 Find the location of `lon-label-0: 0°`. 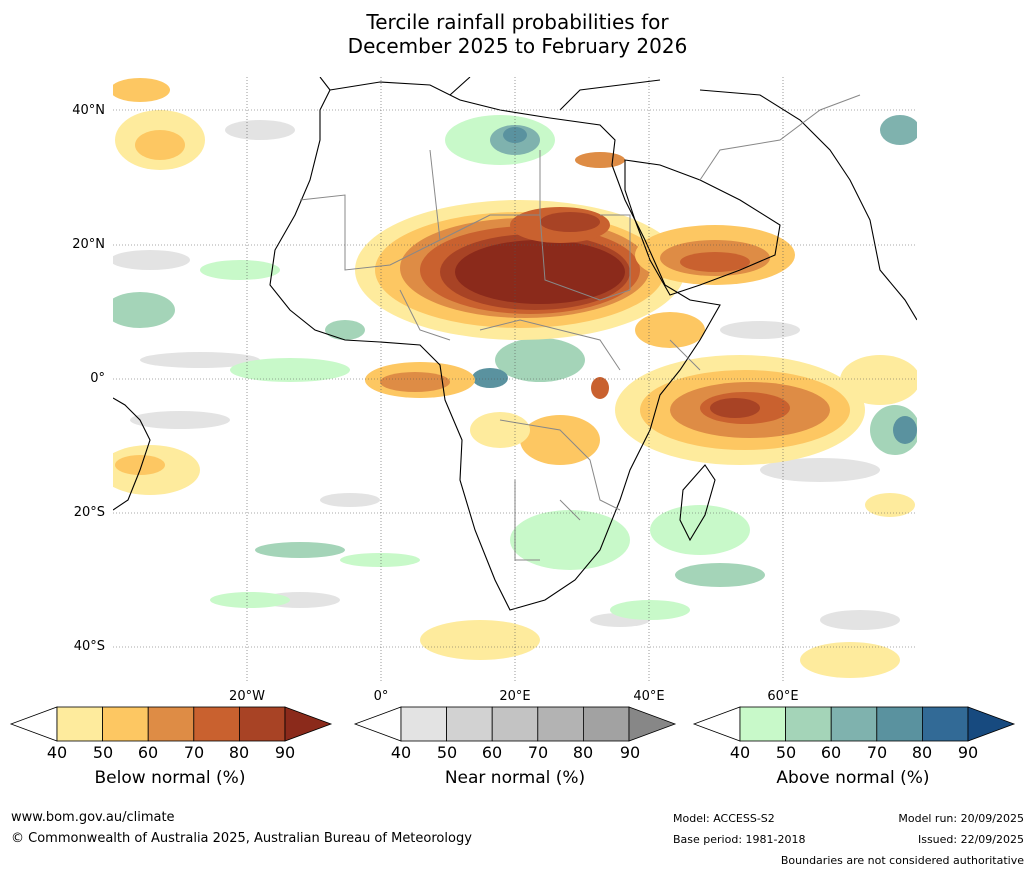

lon-label-0: 0° is located at coordinates (381, 696).